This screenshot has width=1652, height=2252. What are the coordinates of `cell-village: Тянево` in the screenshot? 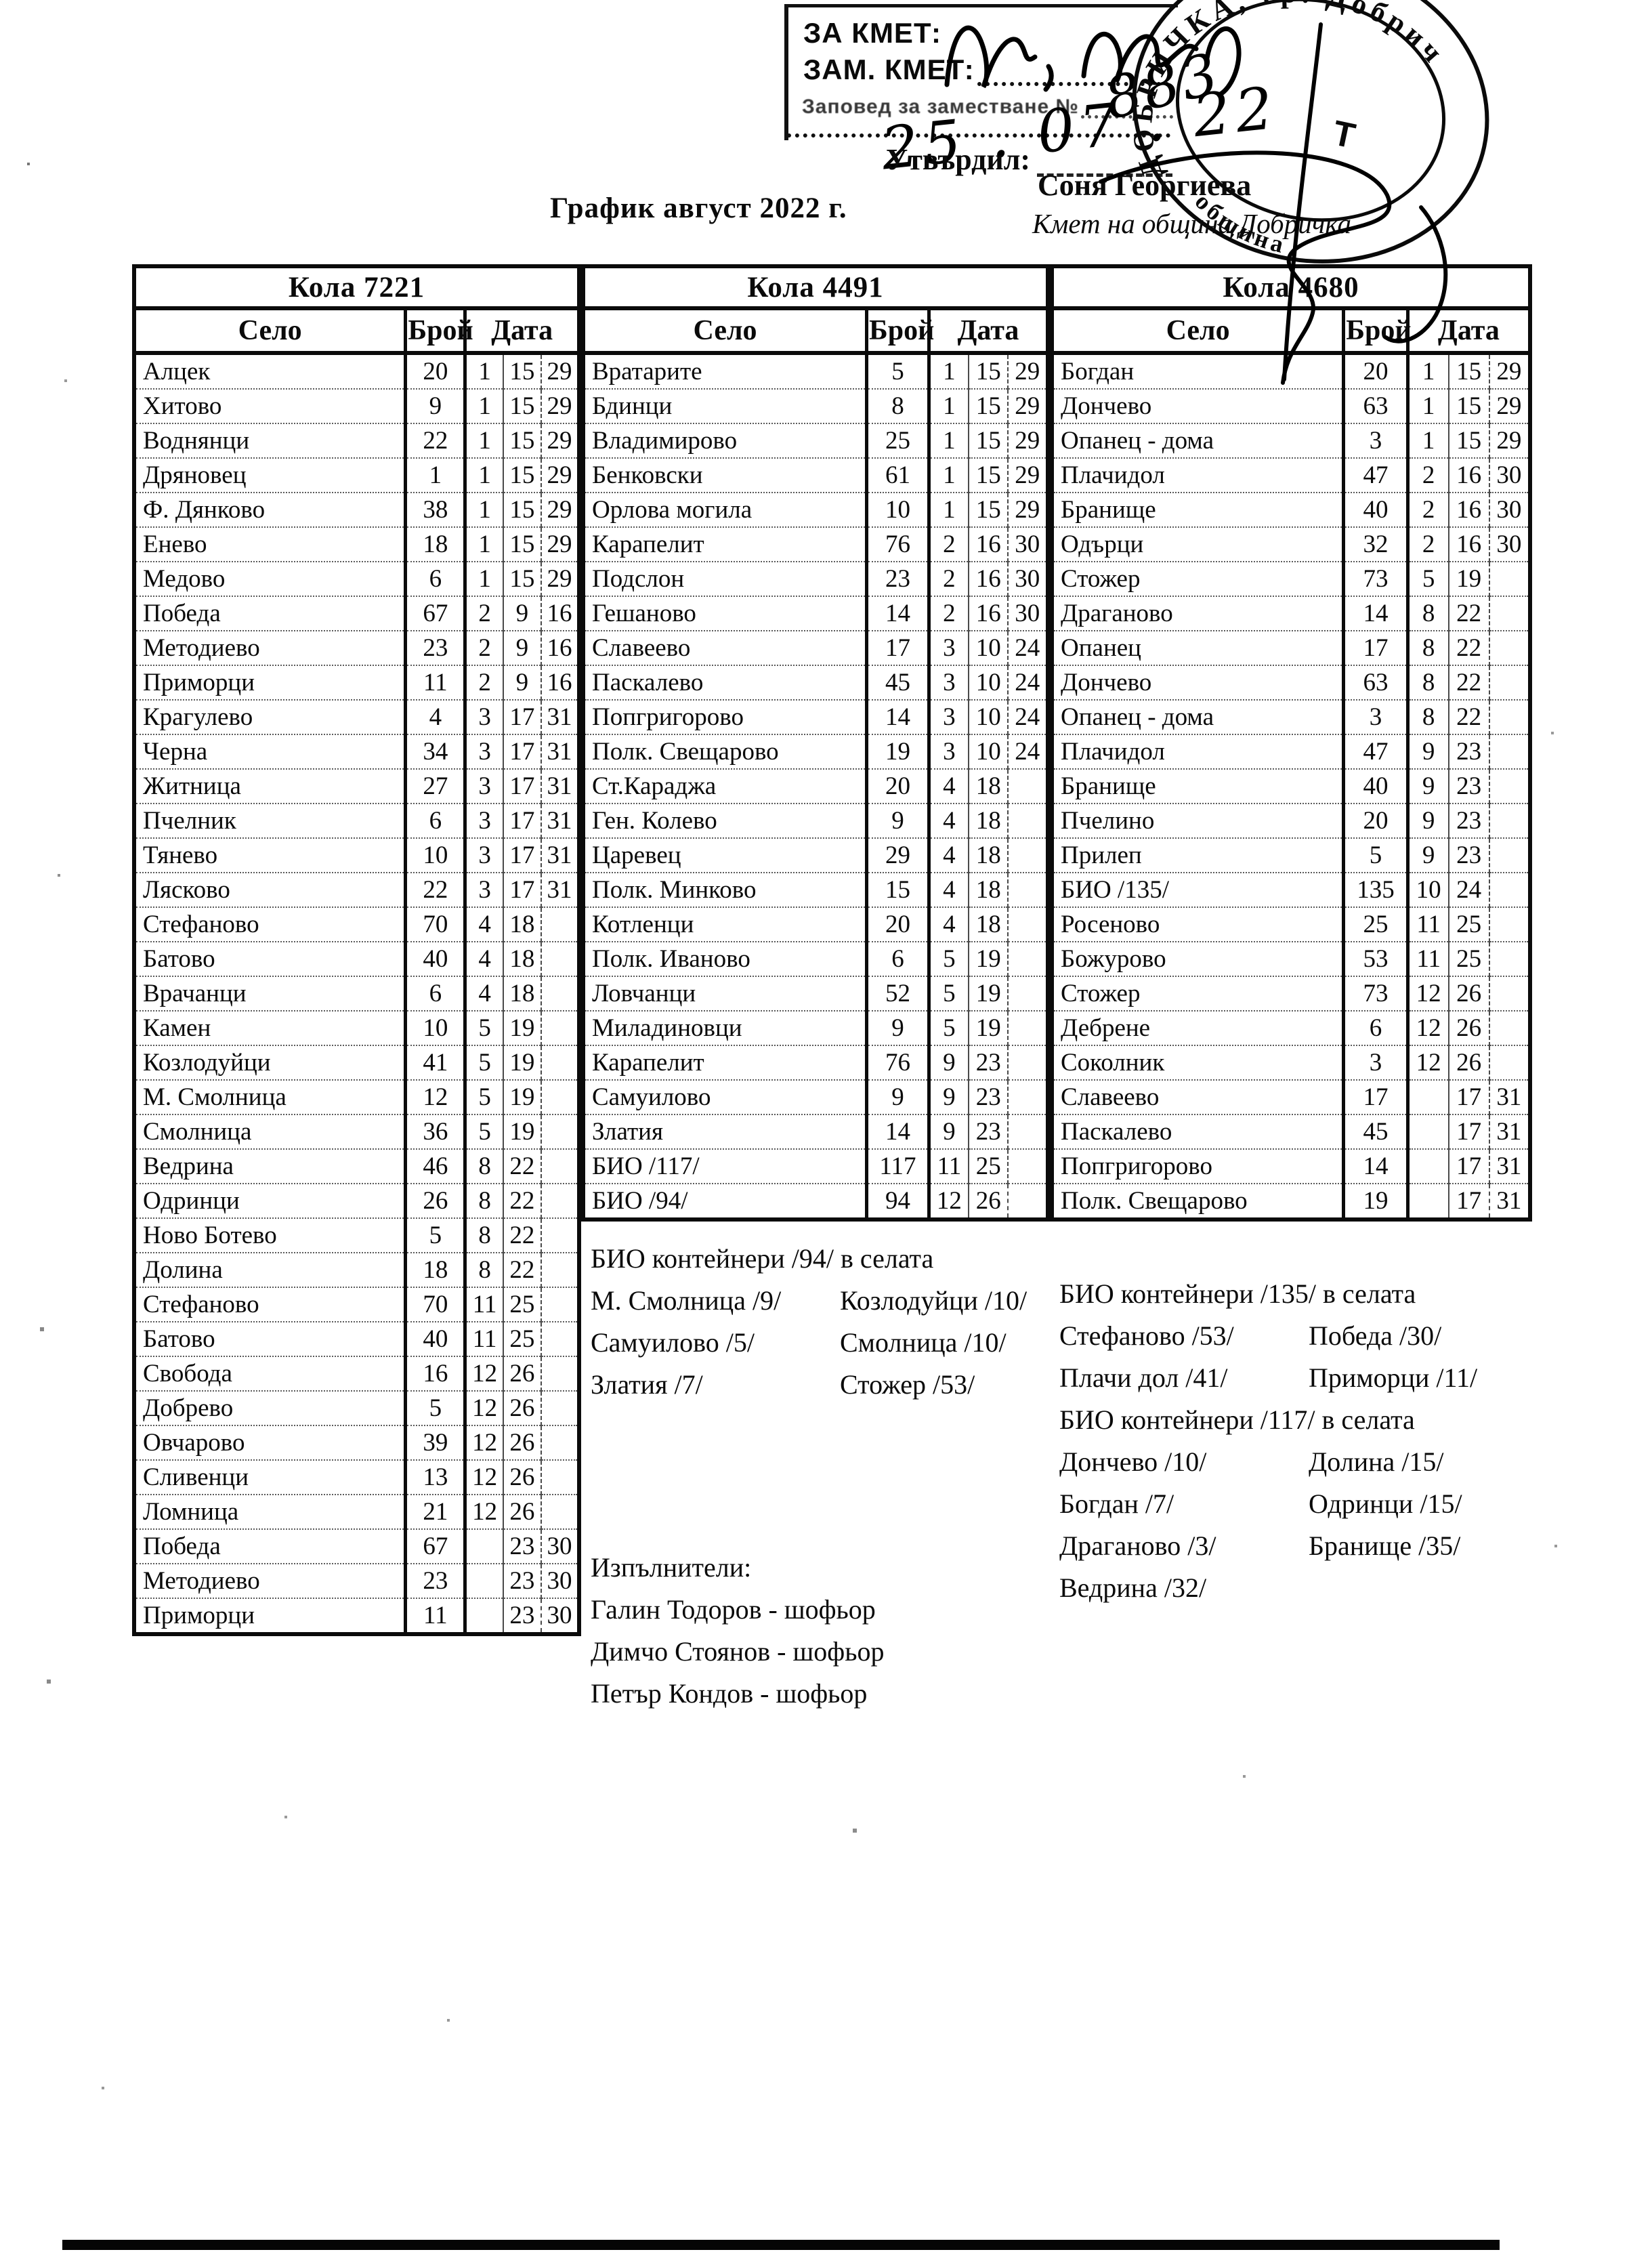 It's located at (271, 855).